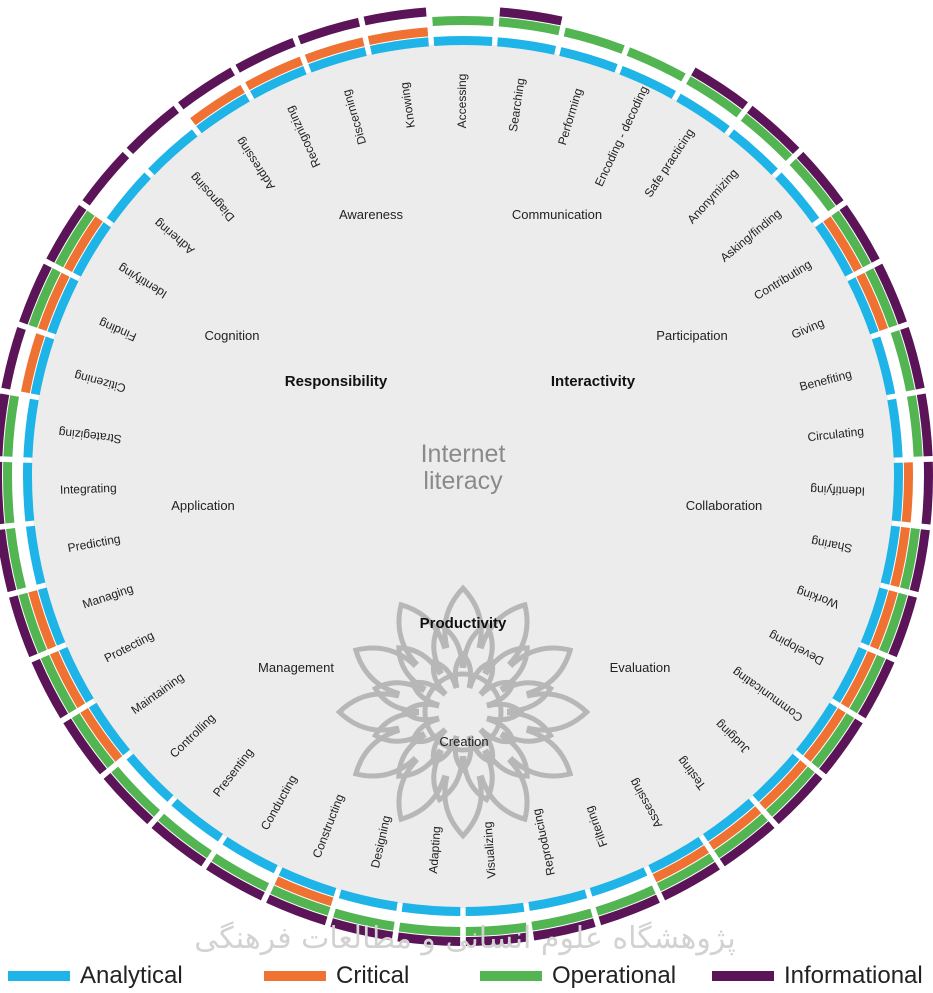 The height and width of the screenshot is (993, 933). I want to click on legend-swatch-informational, so click(743, 976).